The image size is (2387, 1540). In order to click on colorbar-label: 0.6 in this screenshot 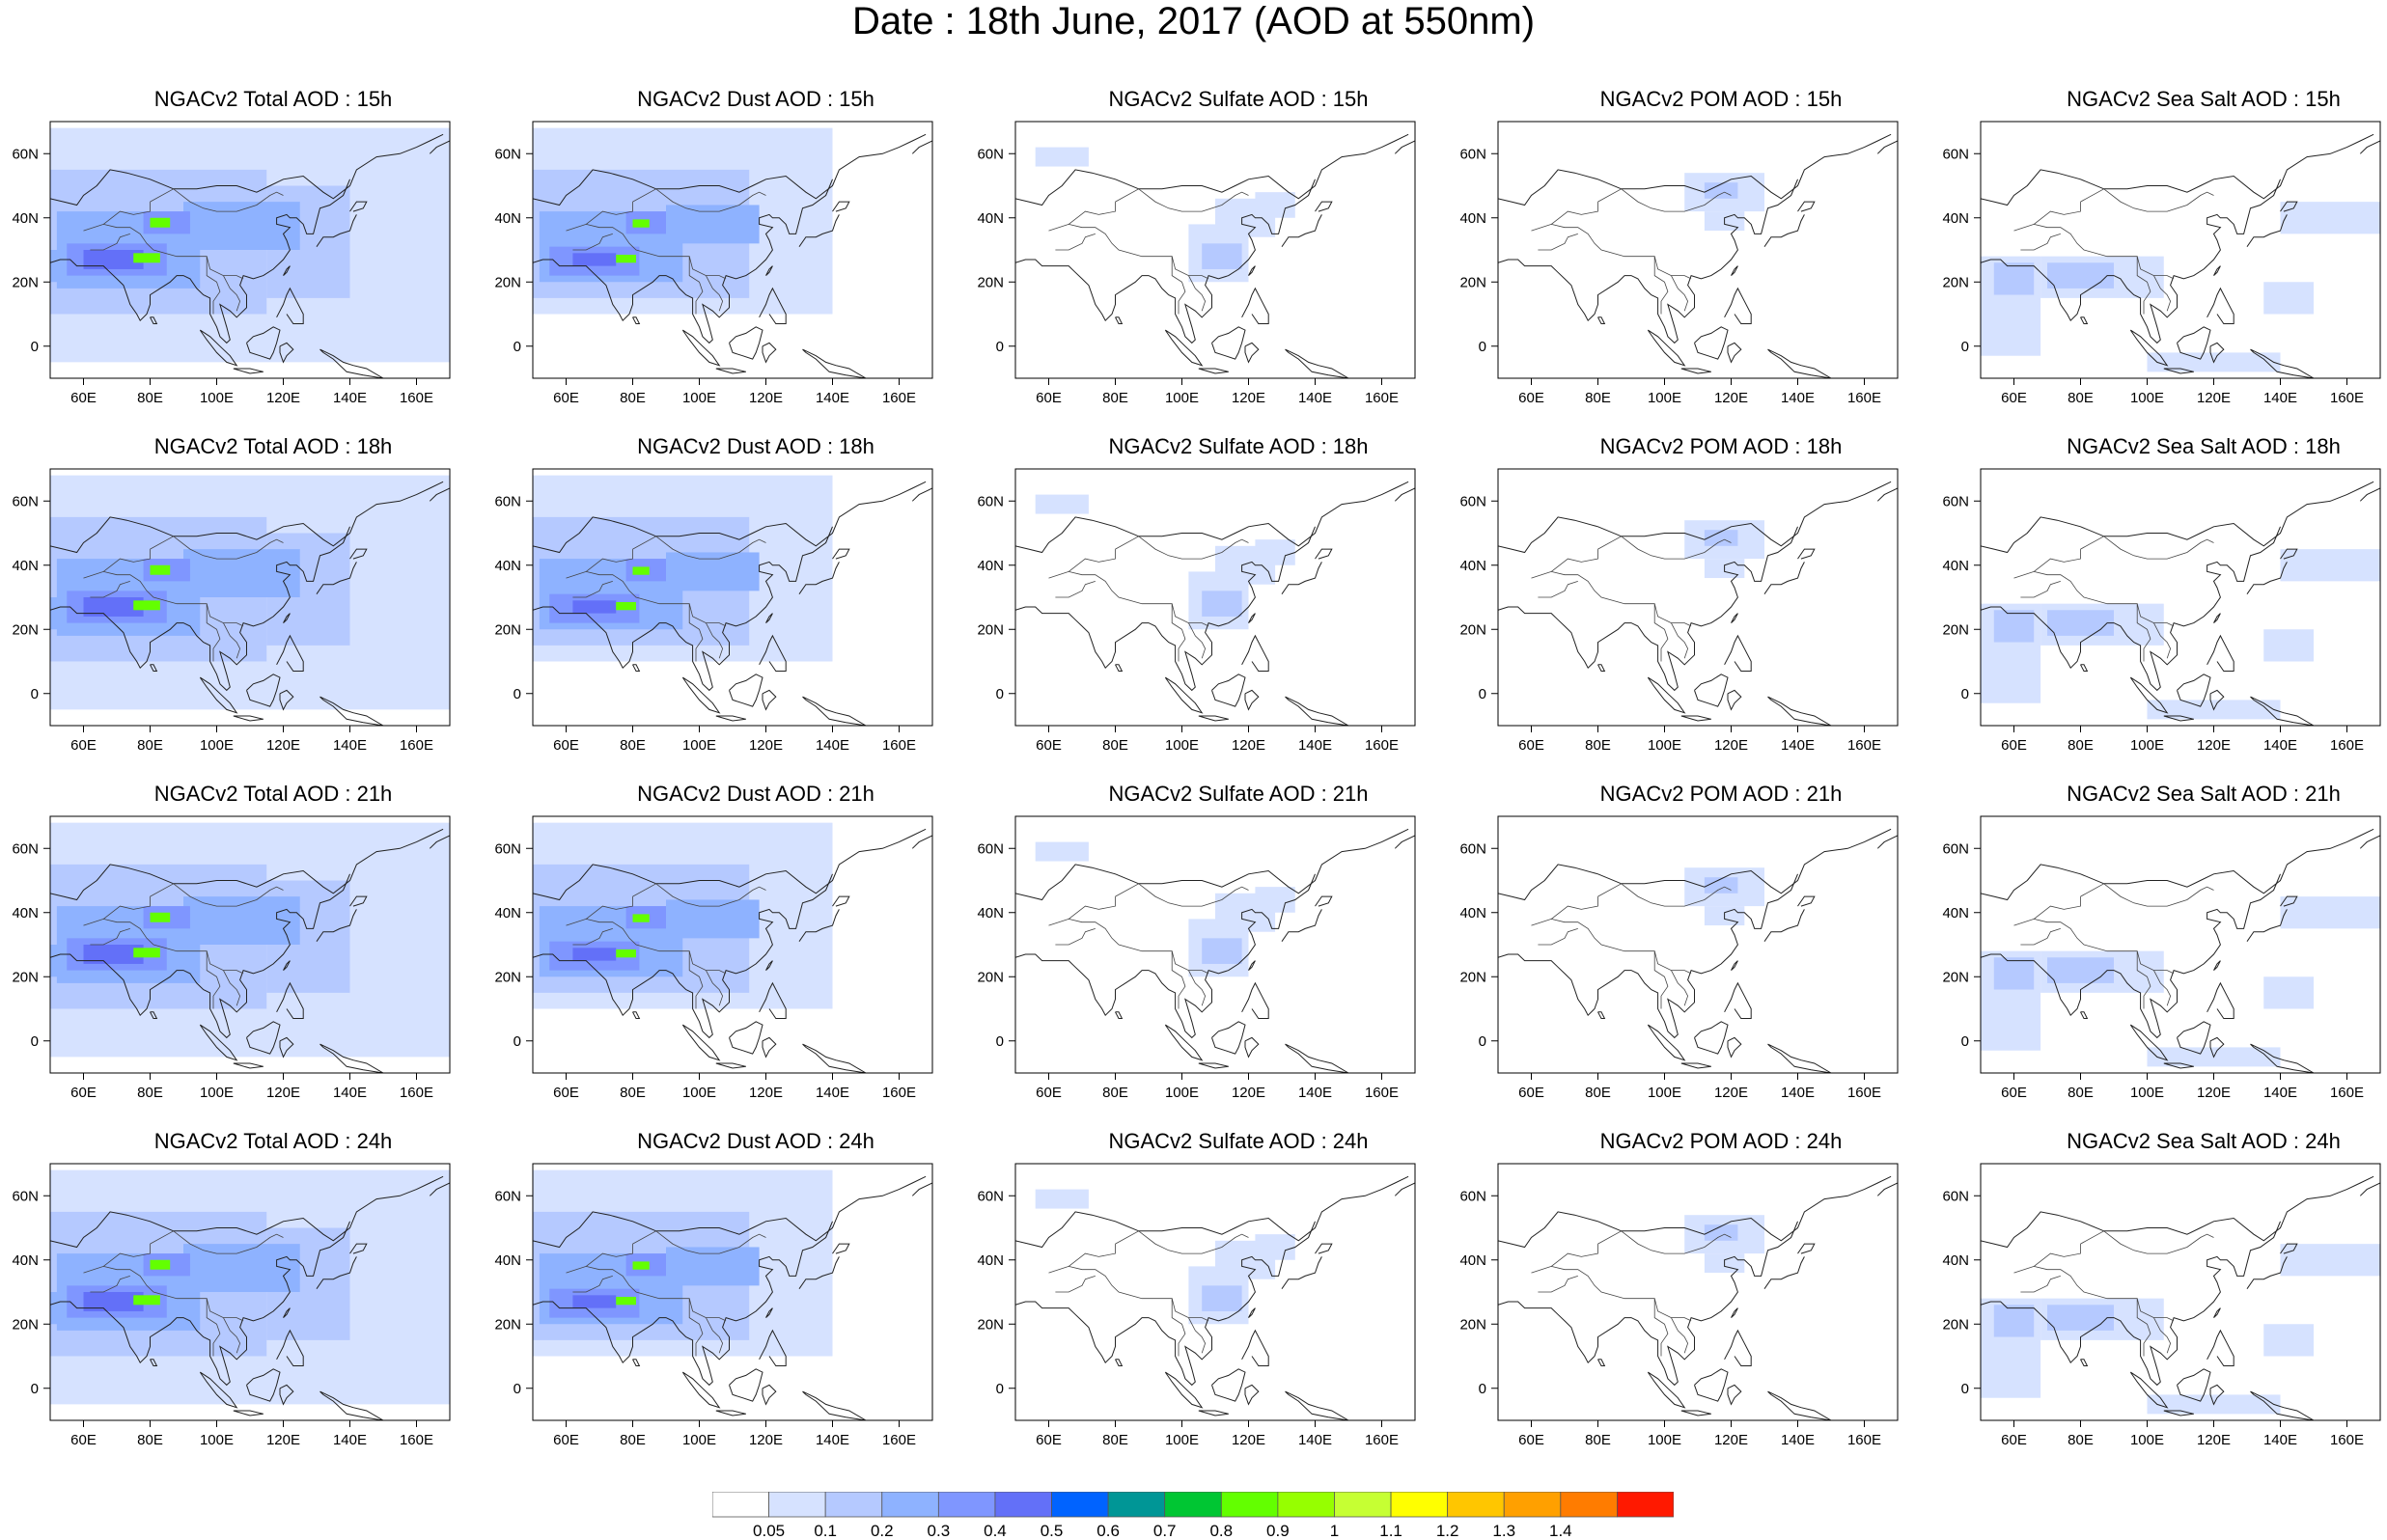, I will do `click(1108, 1531)`.